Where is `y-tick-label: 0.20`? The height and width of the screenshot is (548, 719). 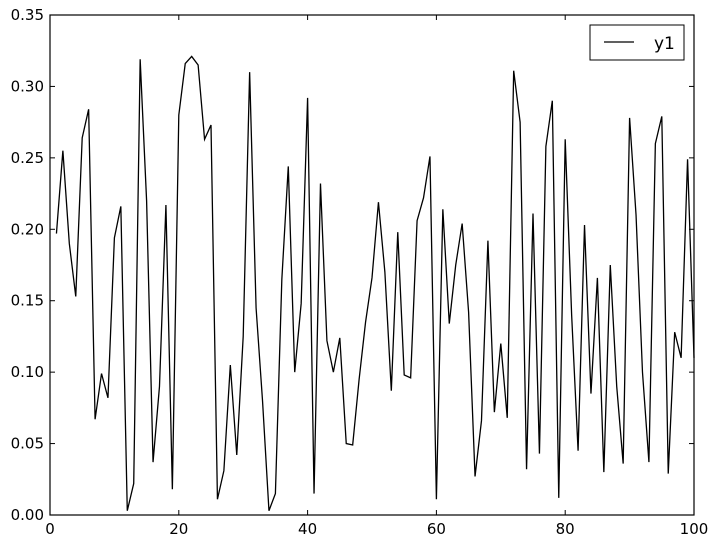
y-tick-label: 0.20 is located at coordinates (27, 229).